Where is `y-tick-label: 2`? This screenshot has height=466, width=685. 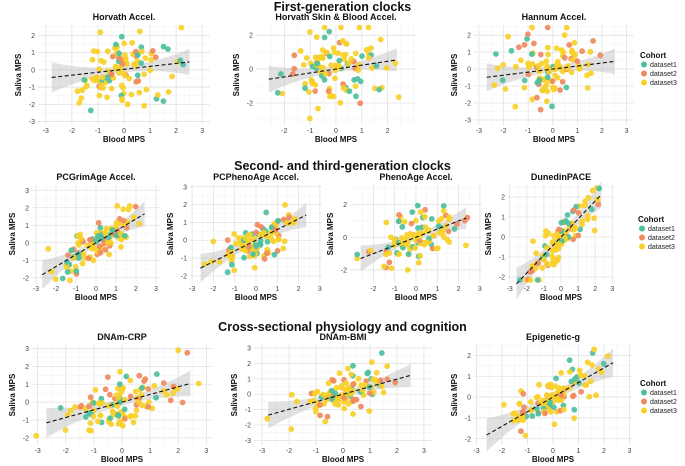 y-tick-label: 2 is located at coordinates (27, 367).